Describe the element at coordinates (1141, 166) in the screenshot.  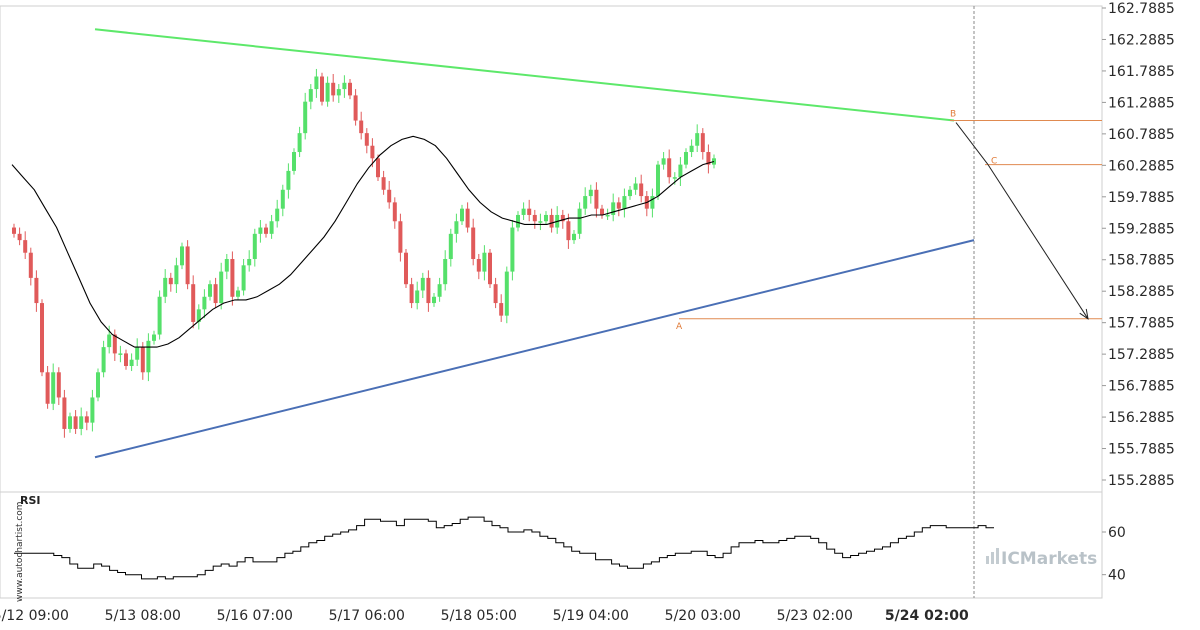
I see `y-tick-label: 160.2885` at that location.